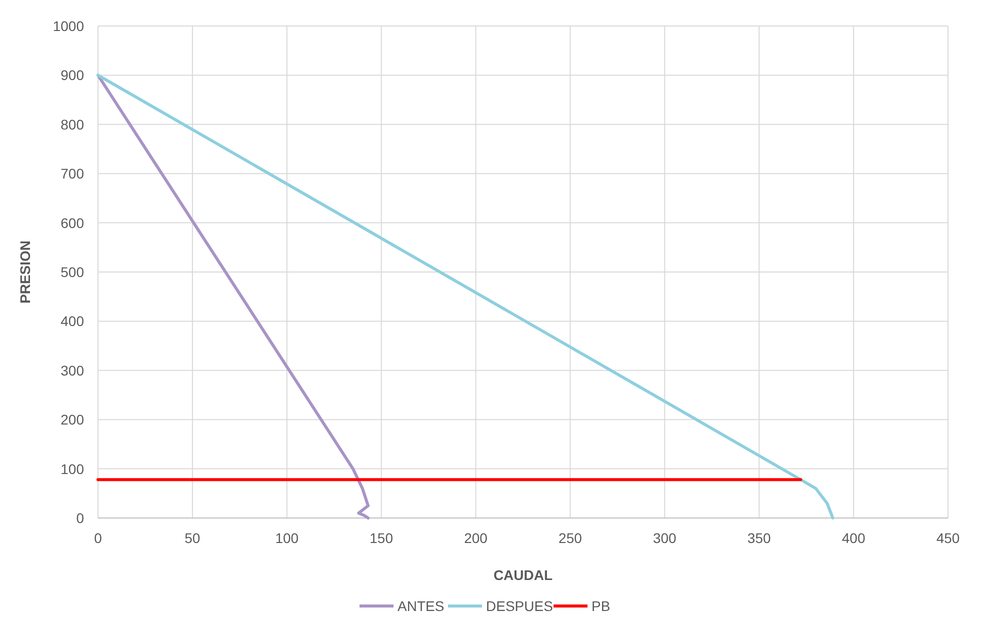  I want to click on x-tick-label: 50, so click(192, 538).